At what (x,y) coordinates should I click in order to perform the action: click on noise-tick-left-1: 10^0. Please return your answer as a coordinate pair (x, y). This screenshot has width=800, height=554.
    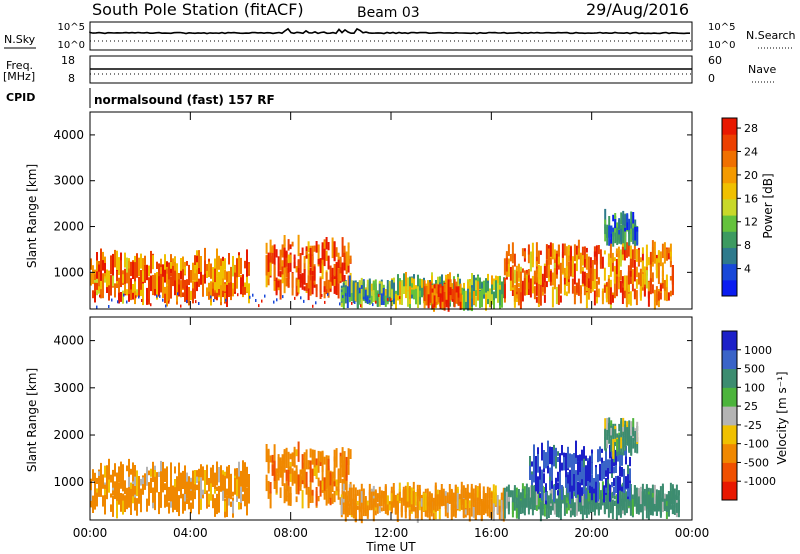
    Looking at the image, I should click on (71, 45).